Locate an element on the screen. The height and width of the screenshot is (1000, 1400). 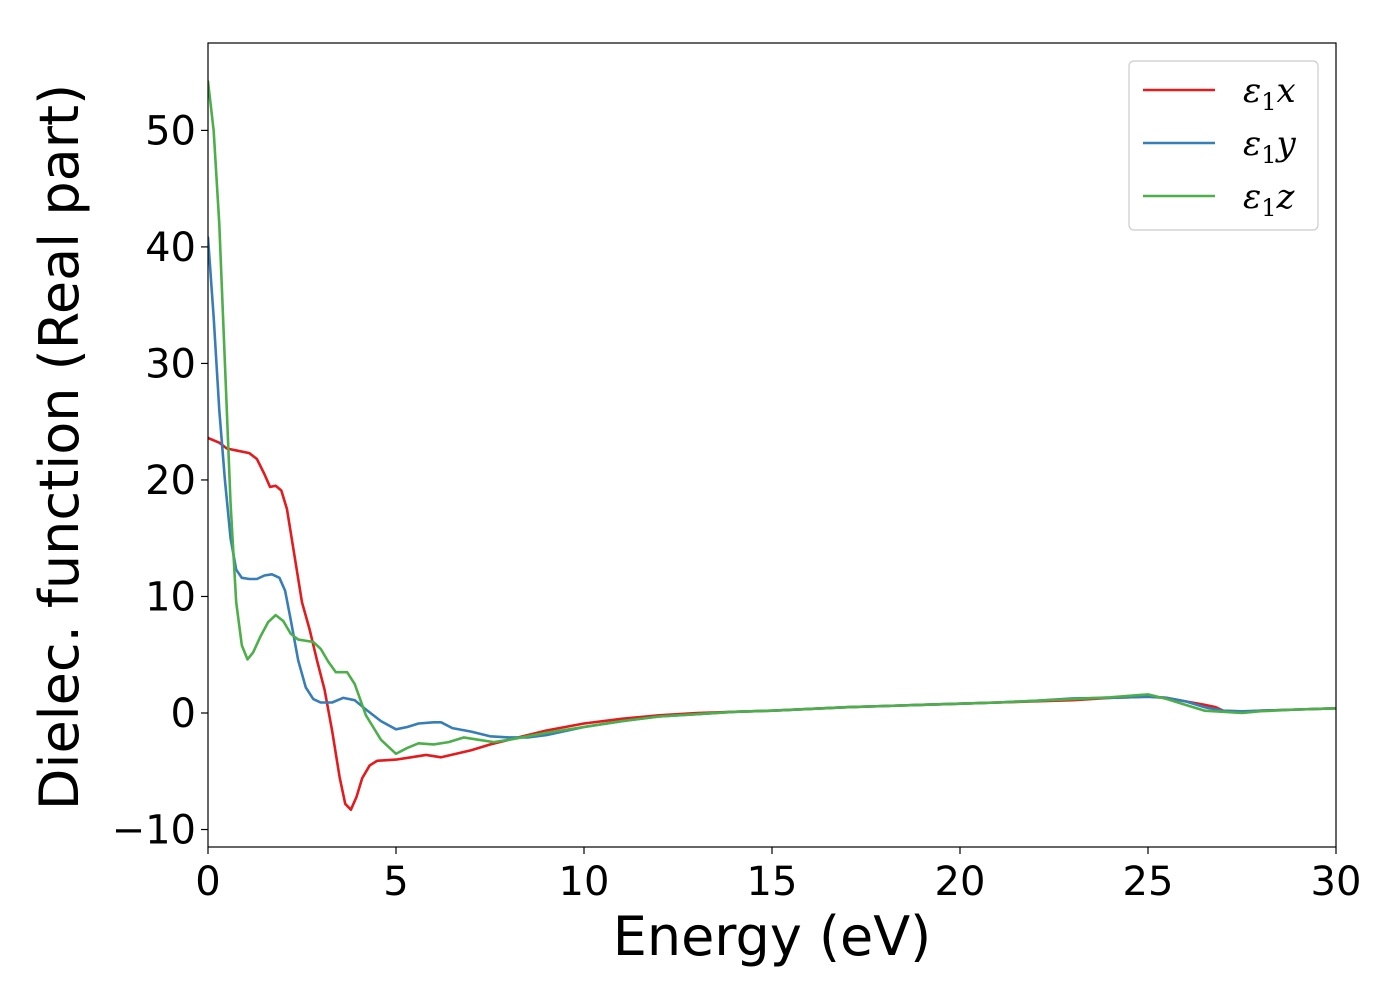
legend: ε1x ε1y ε1z is located at coordinates (1223, 145).